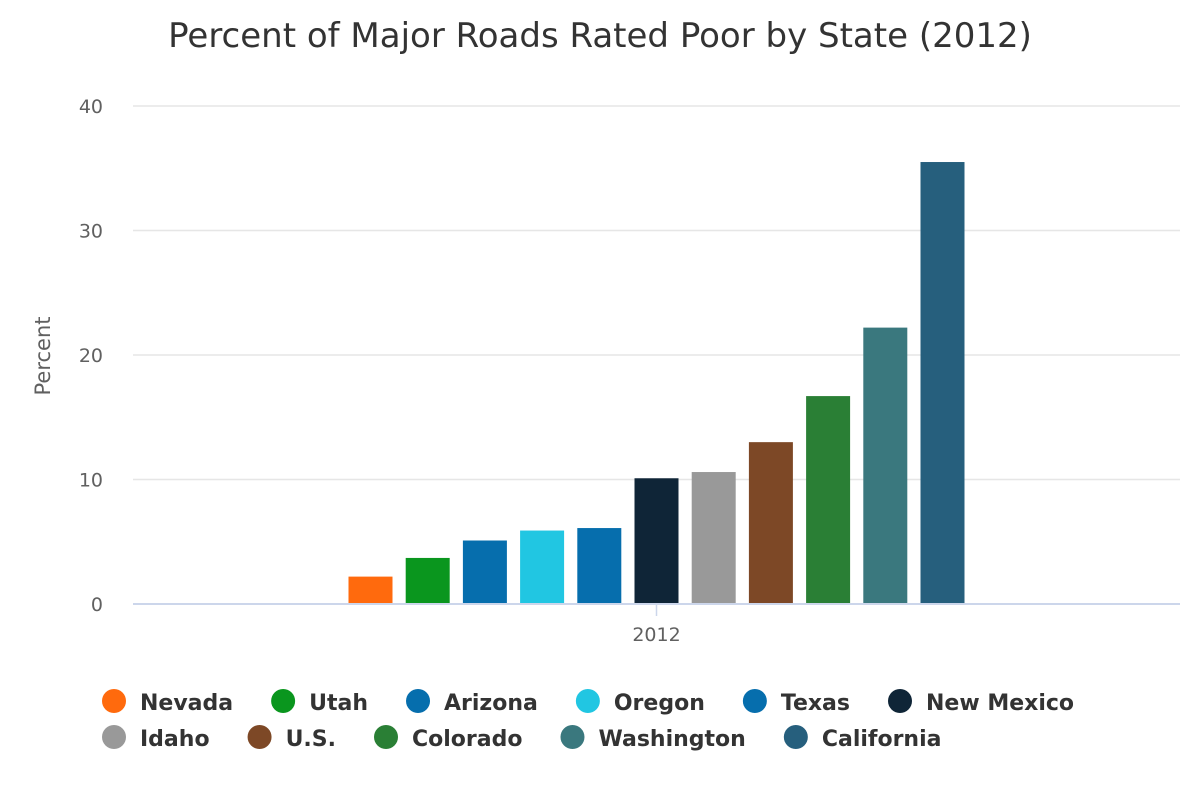 This screenshot has width=1200, height=800. Describe the element at coordinates (656, 541) in the screenshot. I see `bar-new-mexico` at that location.